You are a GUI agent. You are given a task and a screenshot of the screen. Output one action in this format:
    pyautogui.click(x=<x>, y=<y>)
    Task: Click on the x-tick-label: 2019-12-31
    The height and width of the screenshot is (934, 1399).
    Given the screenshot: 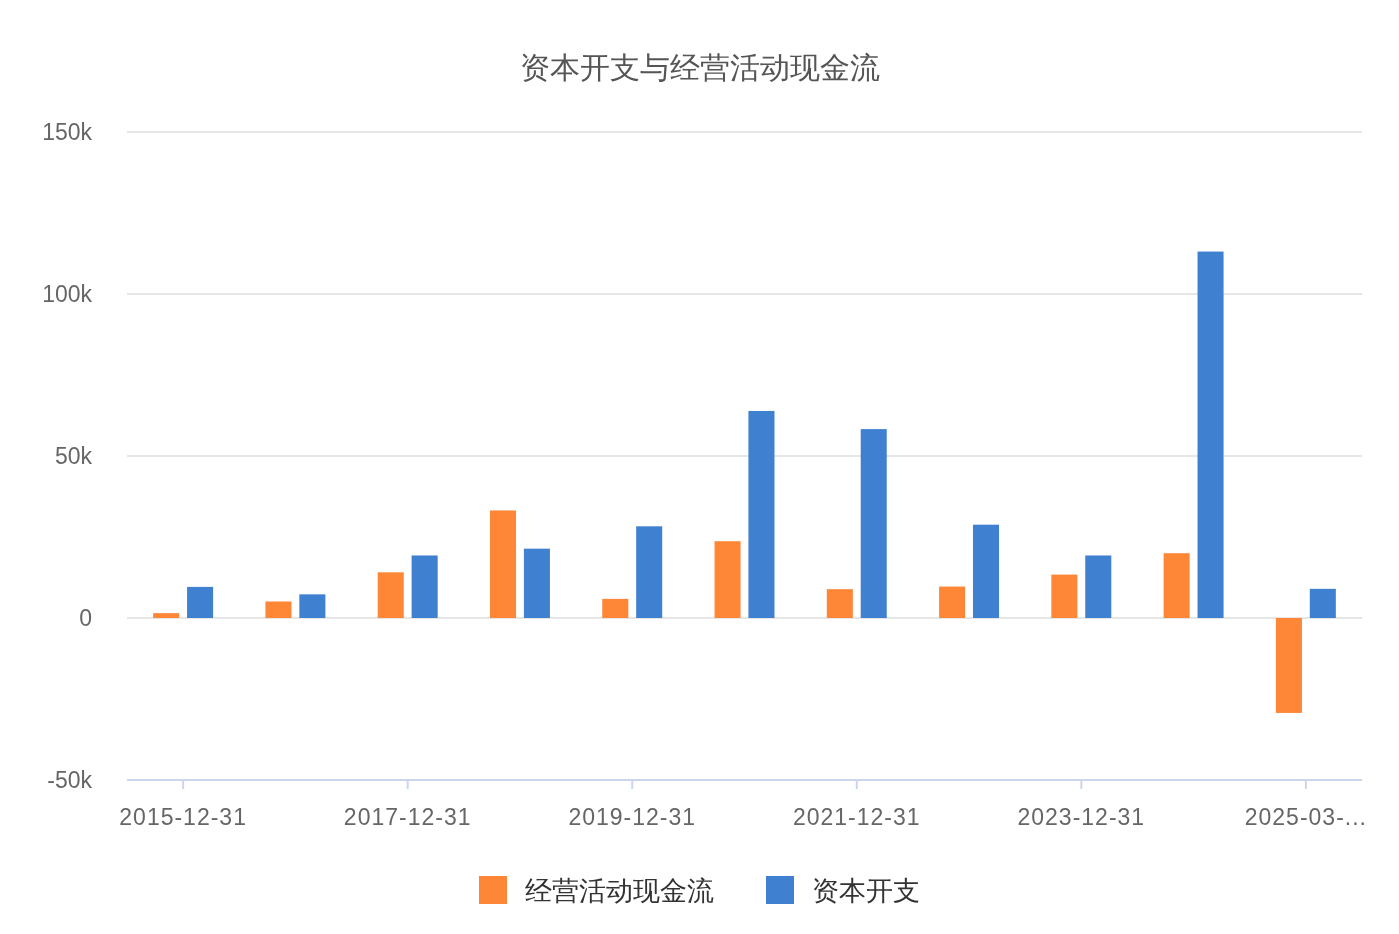 What is the action you would take?
    pyautogui.click(x=632, y=817)
    